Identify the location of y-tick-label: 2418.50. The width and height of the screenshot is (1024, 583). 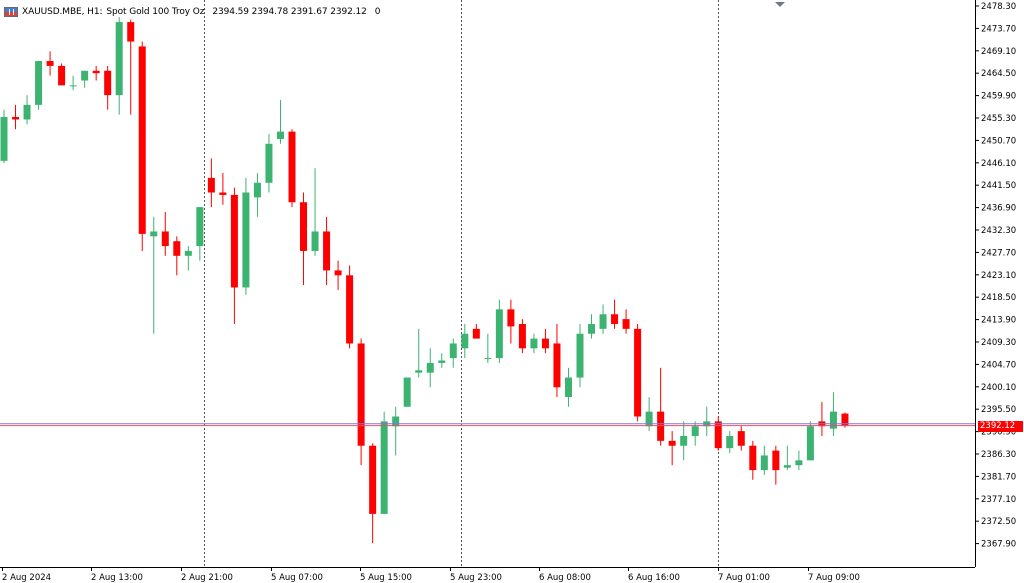
(998, 298).